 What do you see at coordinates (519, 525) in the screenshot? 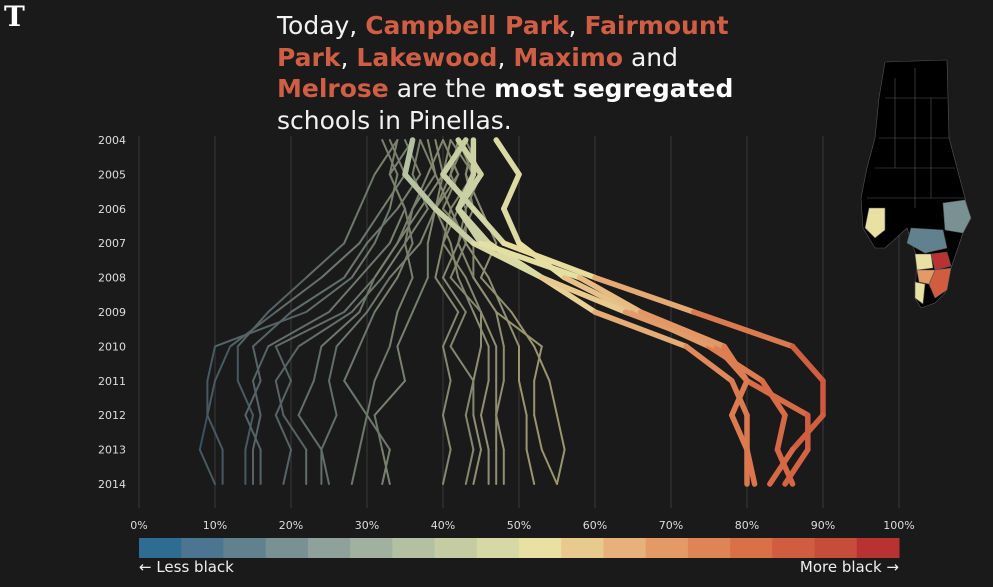
I see `x-tick-label: 50%` at bounding box center [519, 525].